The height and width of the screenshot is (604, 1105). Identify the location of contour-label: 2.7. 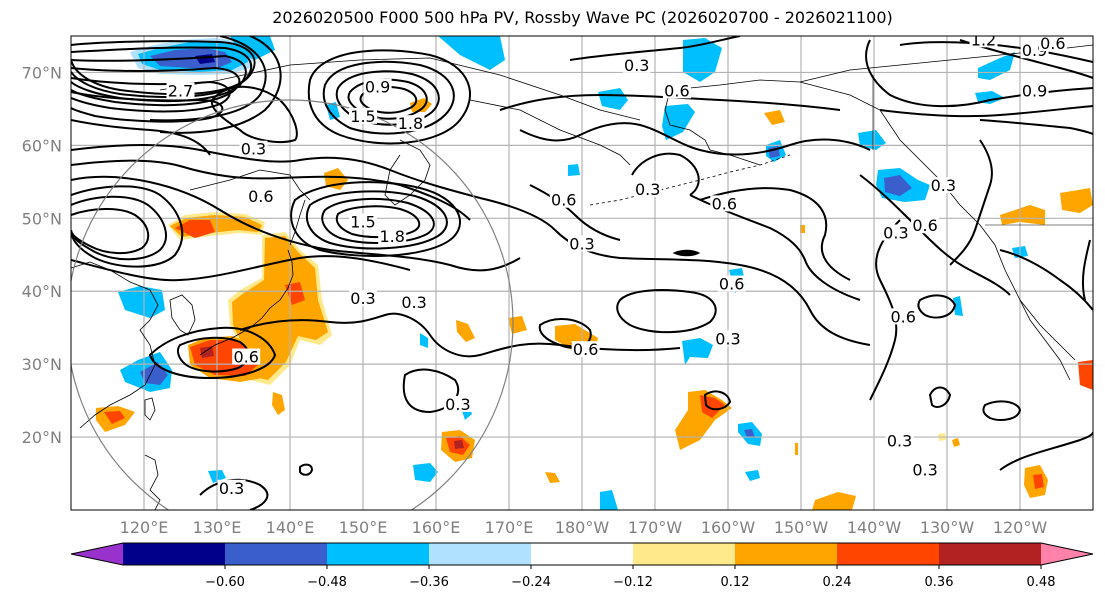
(180, 90).